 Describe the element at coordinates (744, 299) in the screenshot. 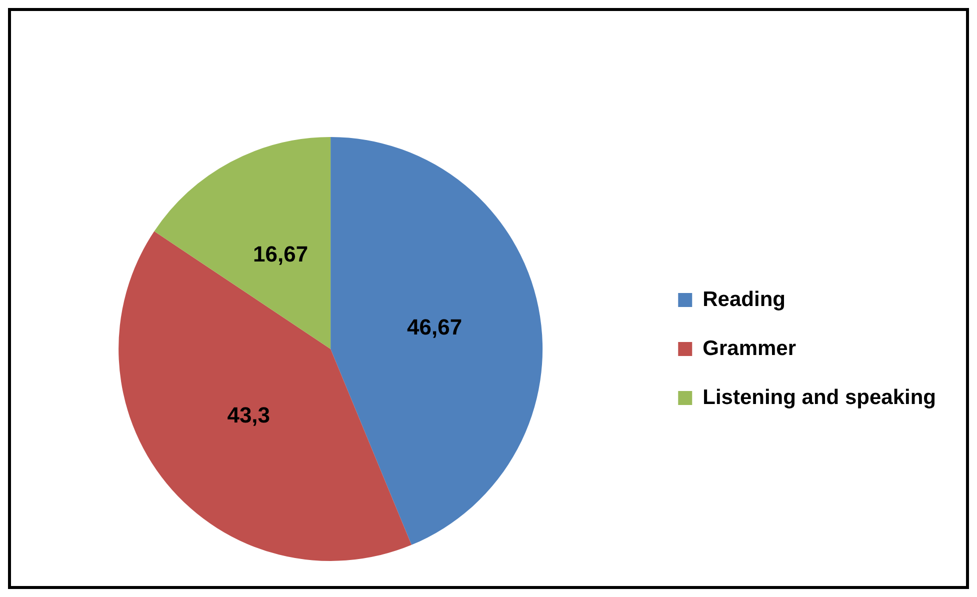

I see `legend-label: Reading` at that location.